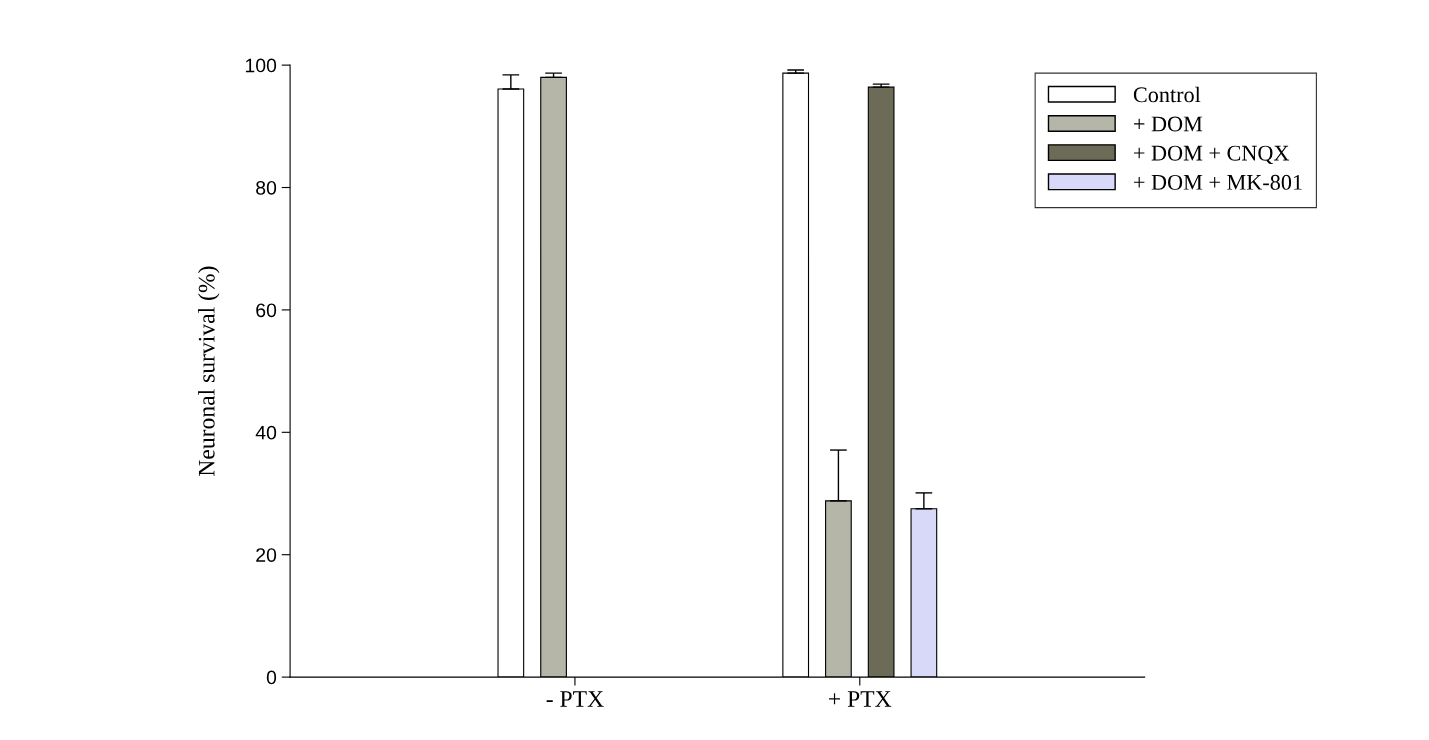 The width and height of the screenshot is (1429, 740). I want to click on x-tick-label: + PTX, so click(860, 699).